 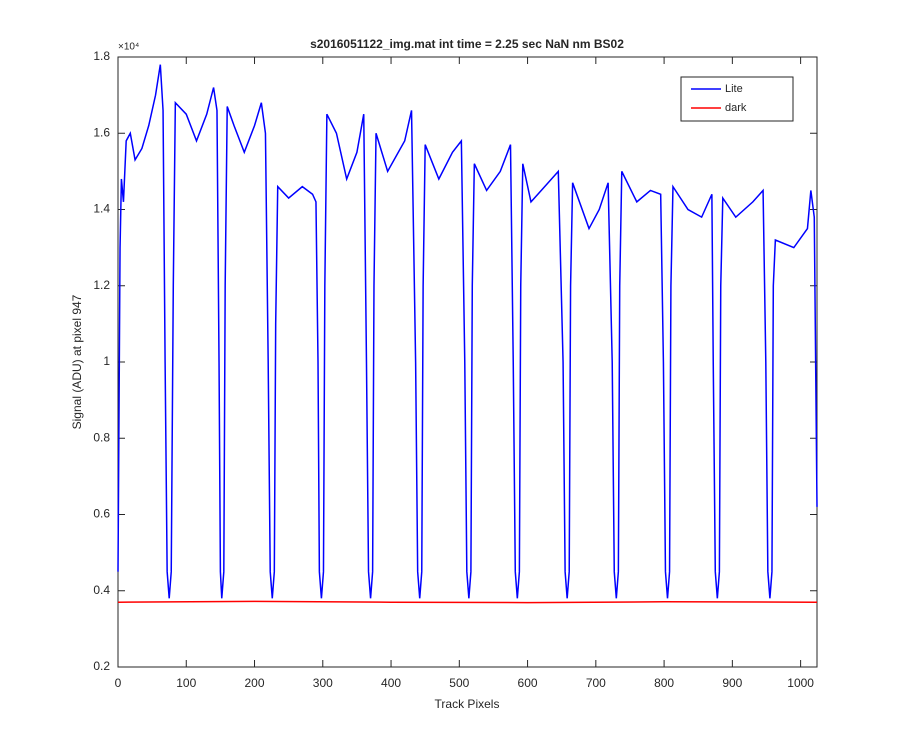 I want to click on legend-box, so click(x=737, y=99).